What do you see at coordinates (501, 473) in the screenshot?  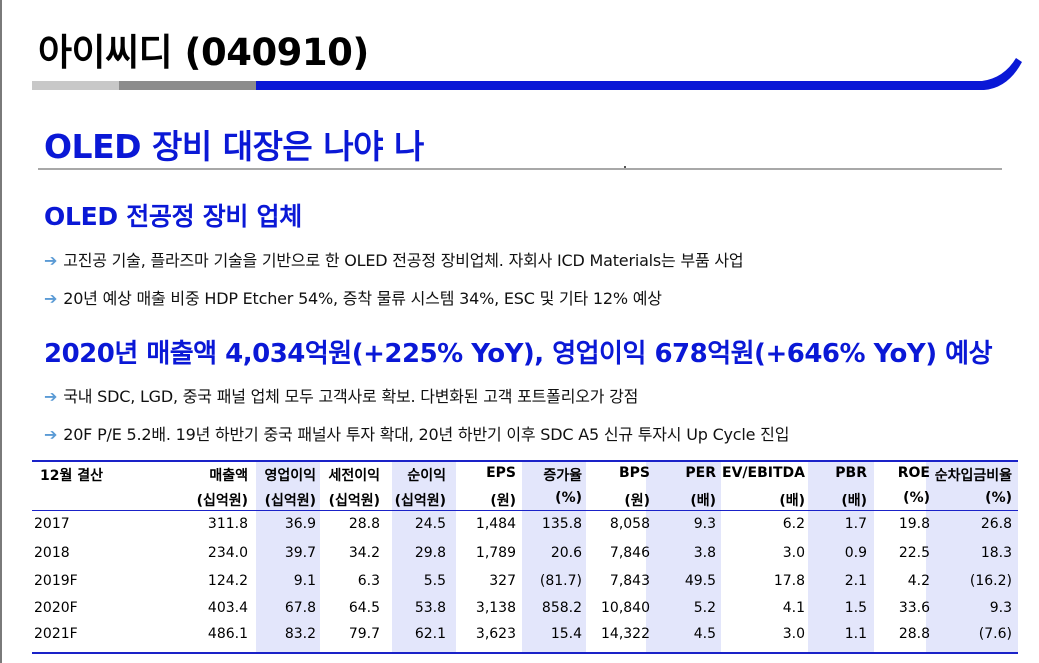 I see `table-header-cell: EPS` at bounding box center [501, 473].